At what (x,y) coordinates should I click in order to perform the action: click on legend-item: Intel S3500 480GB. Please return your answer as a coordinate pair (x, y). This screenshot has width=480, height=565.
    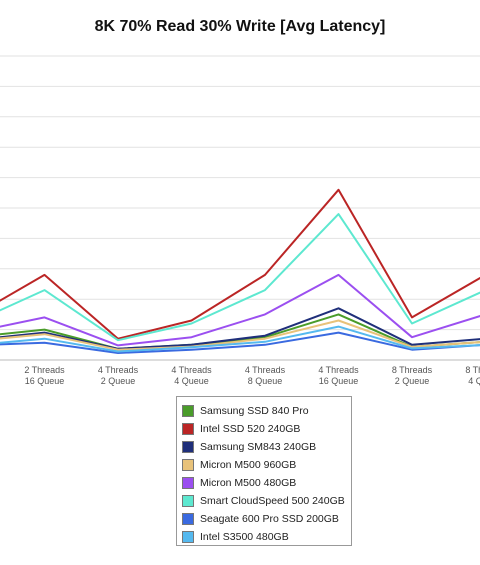
    Looking at the image, I should click on (266, 537).